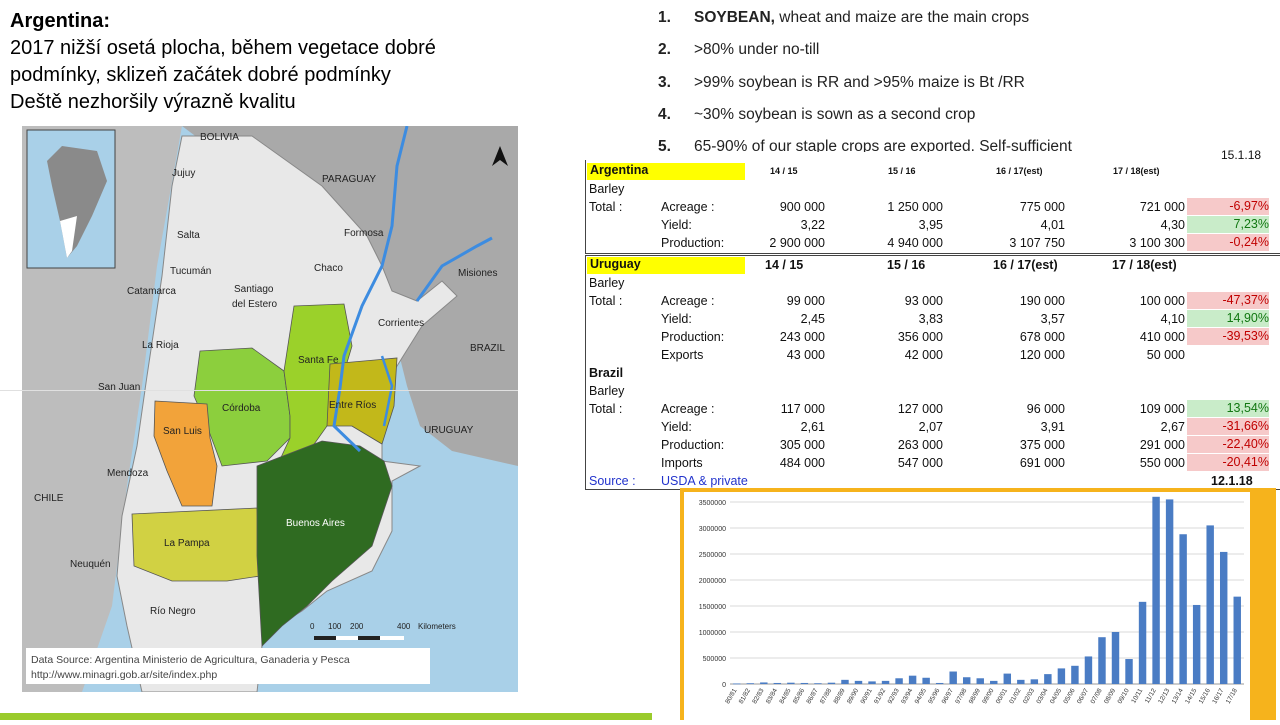  I want to click on table-cell: 2,67, so click(1172, 427).